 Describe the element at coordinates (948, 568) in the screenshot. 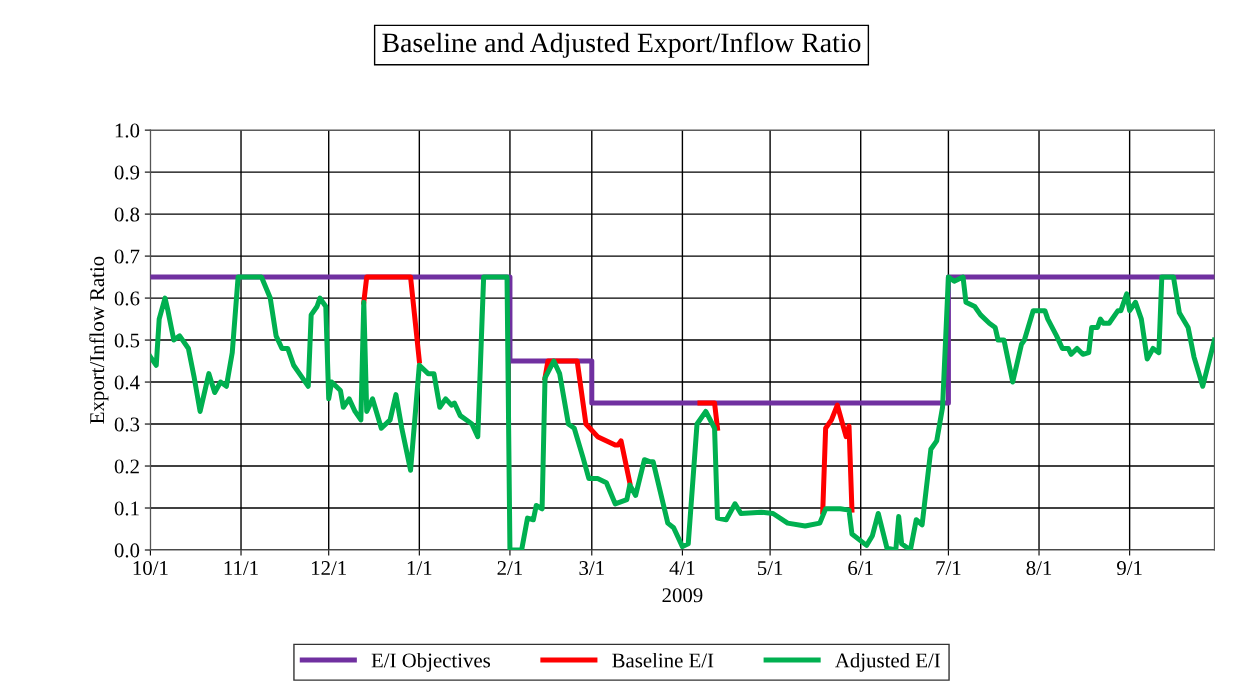

I see `x-tick-label: 7/1` at that location.